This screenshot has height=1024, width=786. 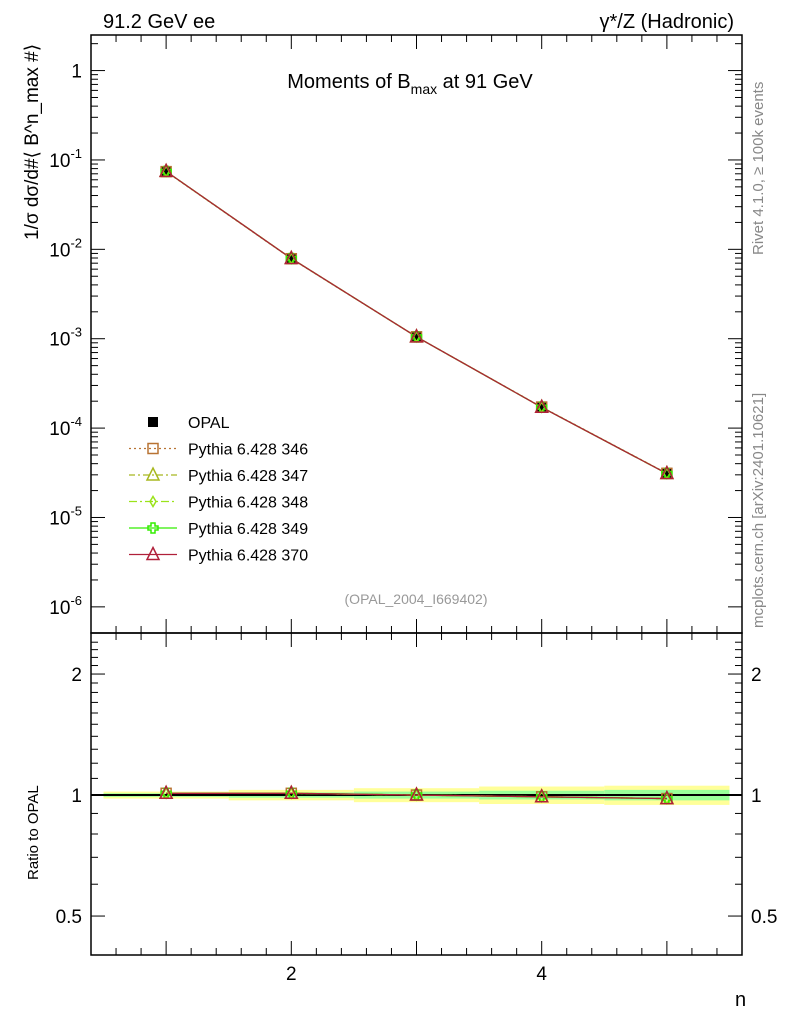 I want to click on y-tick-label: 10⁻⁵, so click(x=65, y=516).